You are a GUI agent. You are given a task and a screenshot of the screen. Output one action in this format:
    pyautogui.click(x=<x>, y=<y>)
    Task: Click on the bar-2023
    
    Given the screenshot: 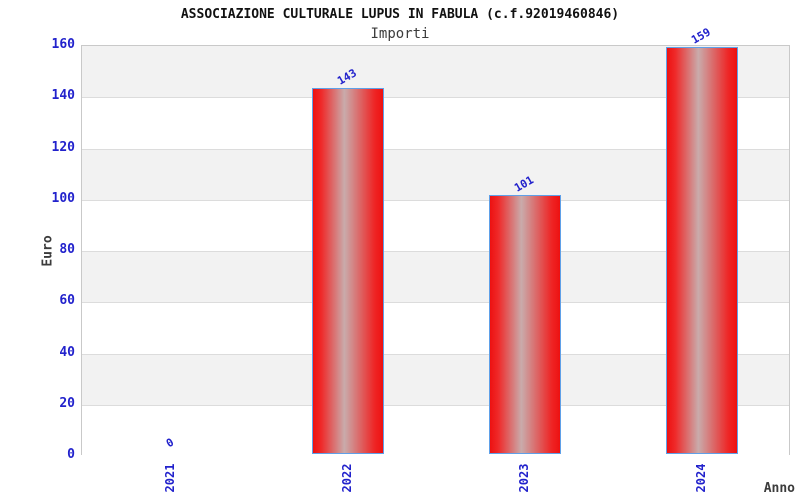 What is the action you would take?
    pyautogui.click(x=525, y=324)
    